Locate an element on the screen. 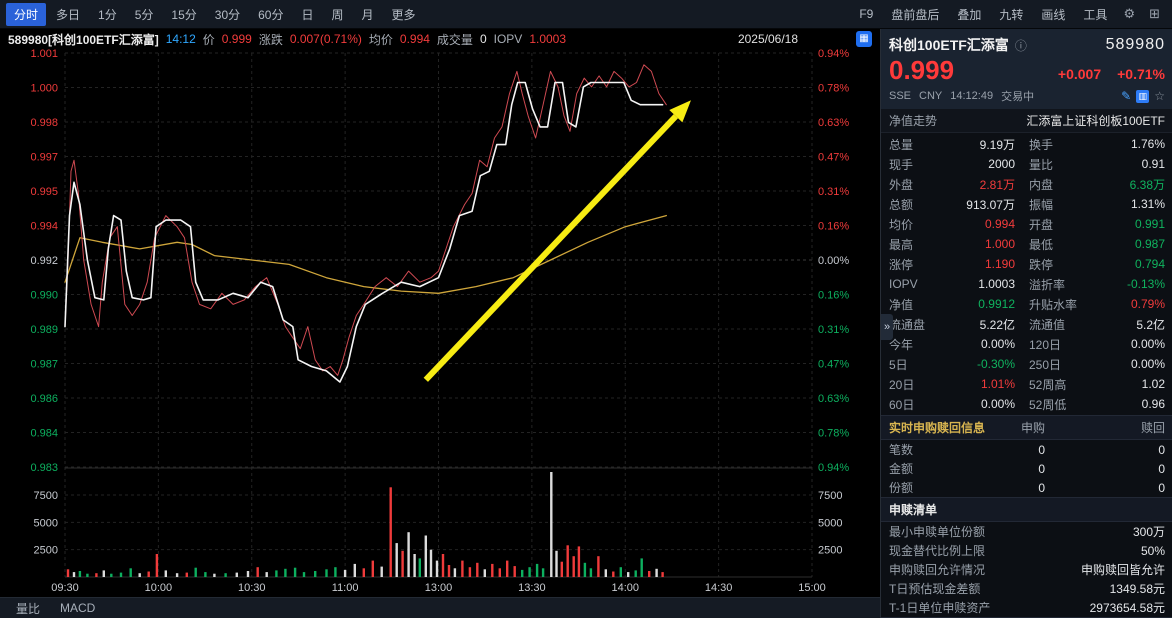  stat-row: 最高 1.000 最低 0.987 is located at coordinates (1027, 244).